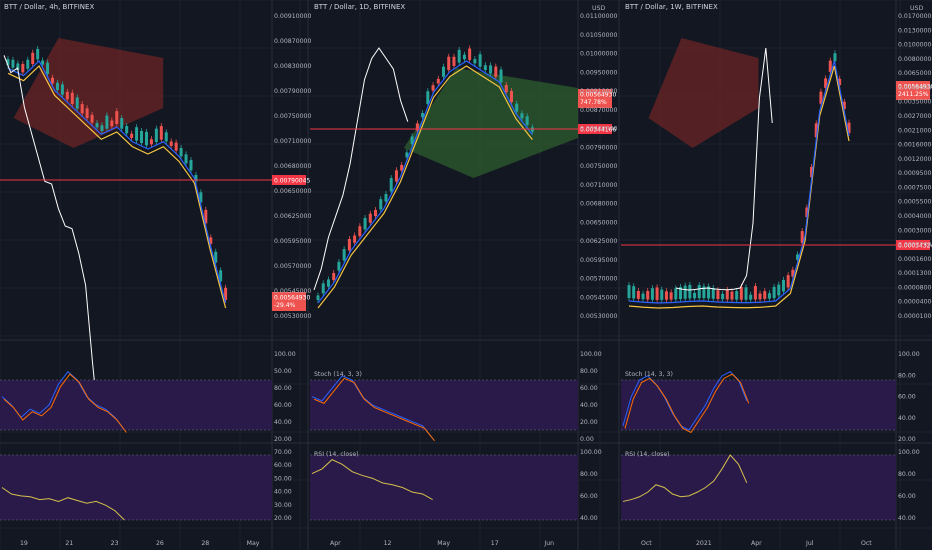 This screenshot has height=550, width=932. Describe the element at coordinates (598, 316) in the screenshot. I see `price-tick: 0.00530000` at that location.